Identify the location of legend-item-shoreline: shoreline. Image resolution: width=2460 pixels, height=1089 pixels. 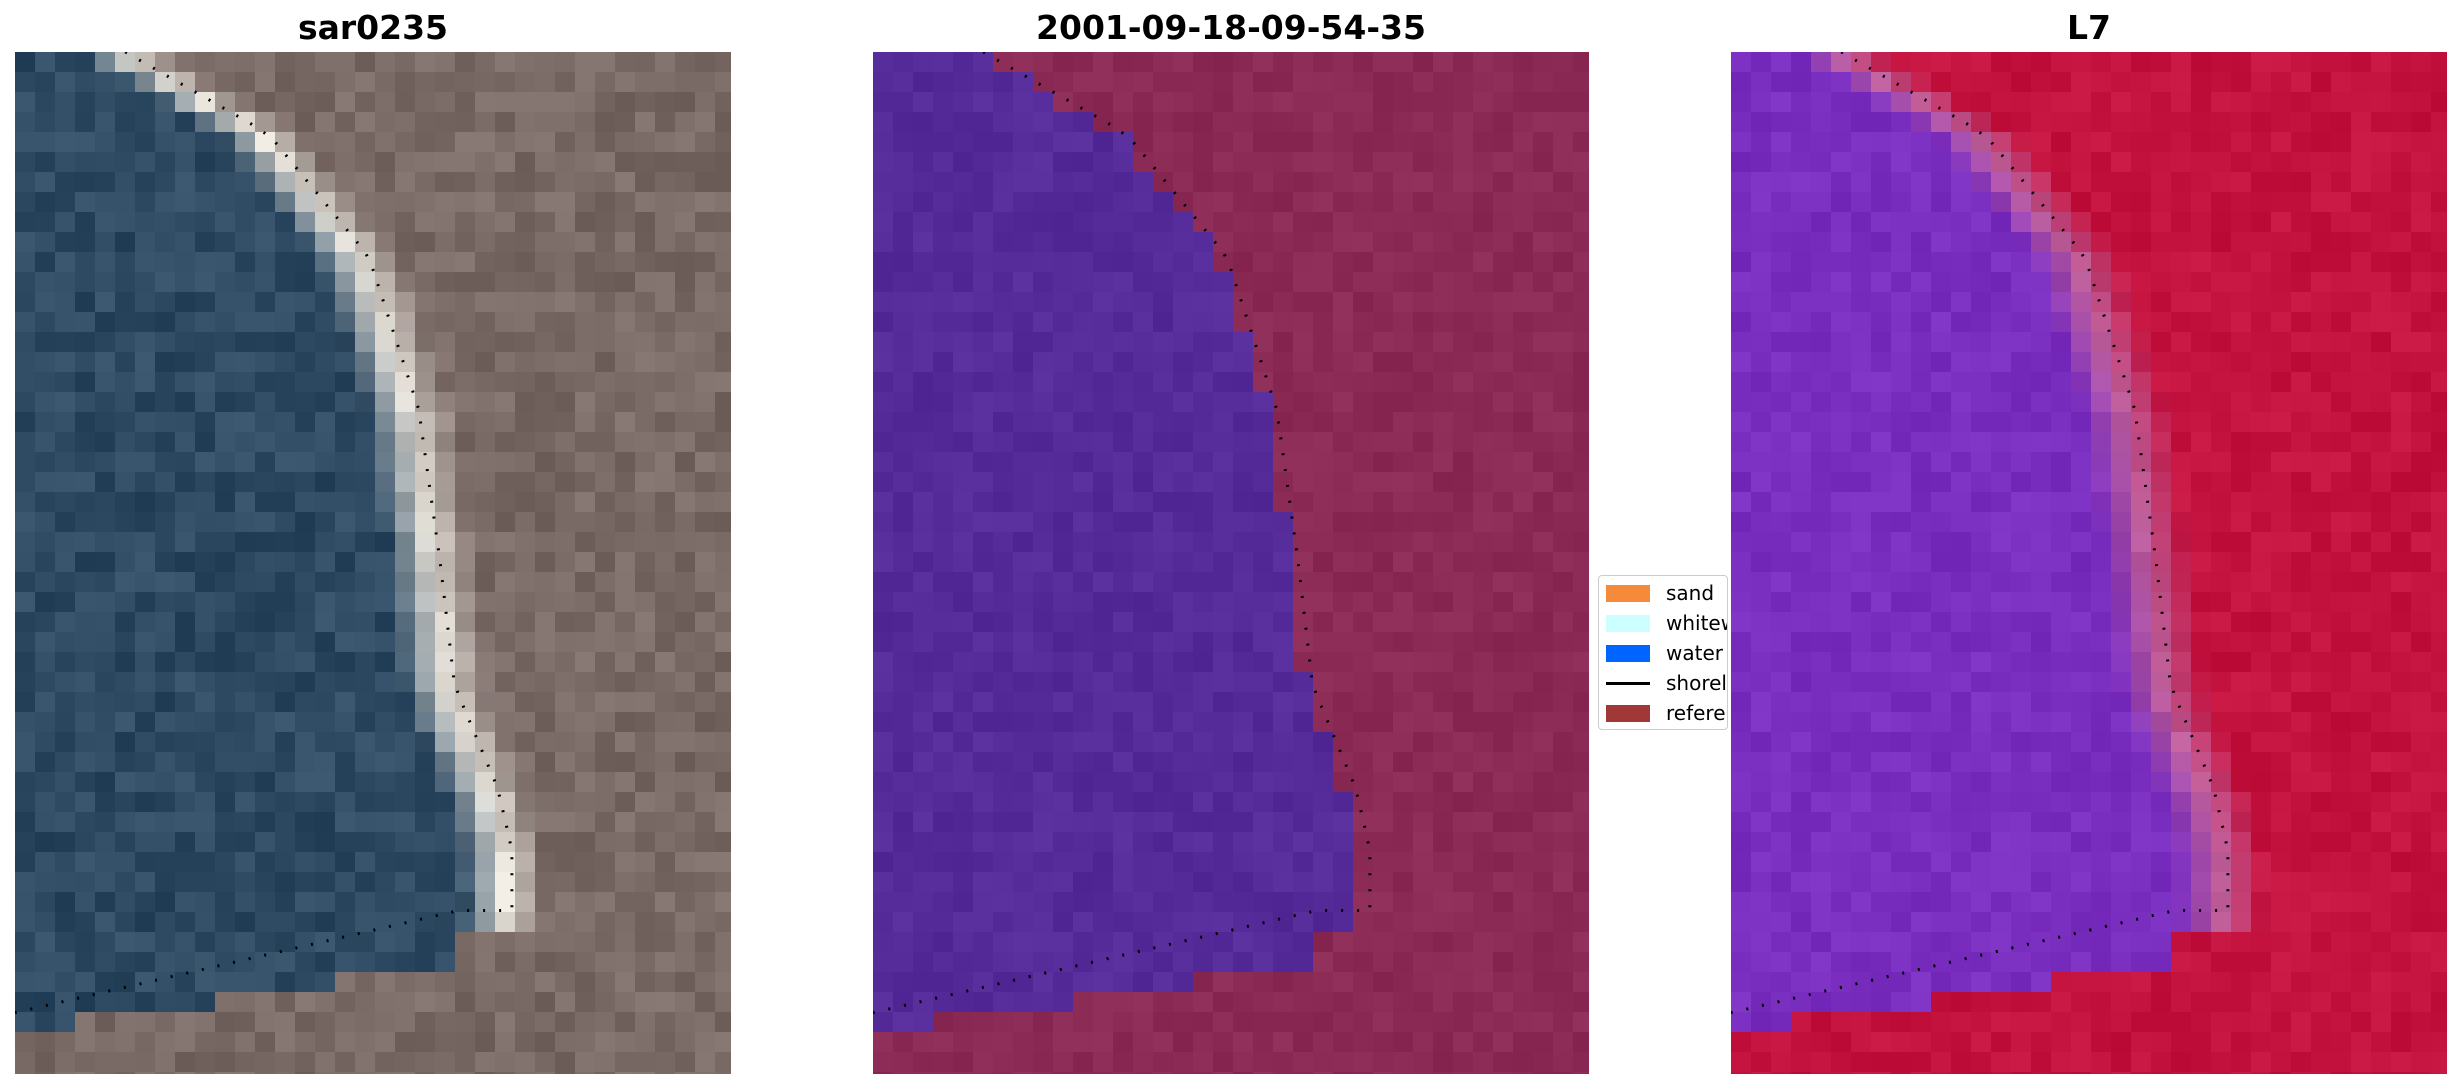
(1666, 683).